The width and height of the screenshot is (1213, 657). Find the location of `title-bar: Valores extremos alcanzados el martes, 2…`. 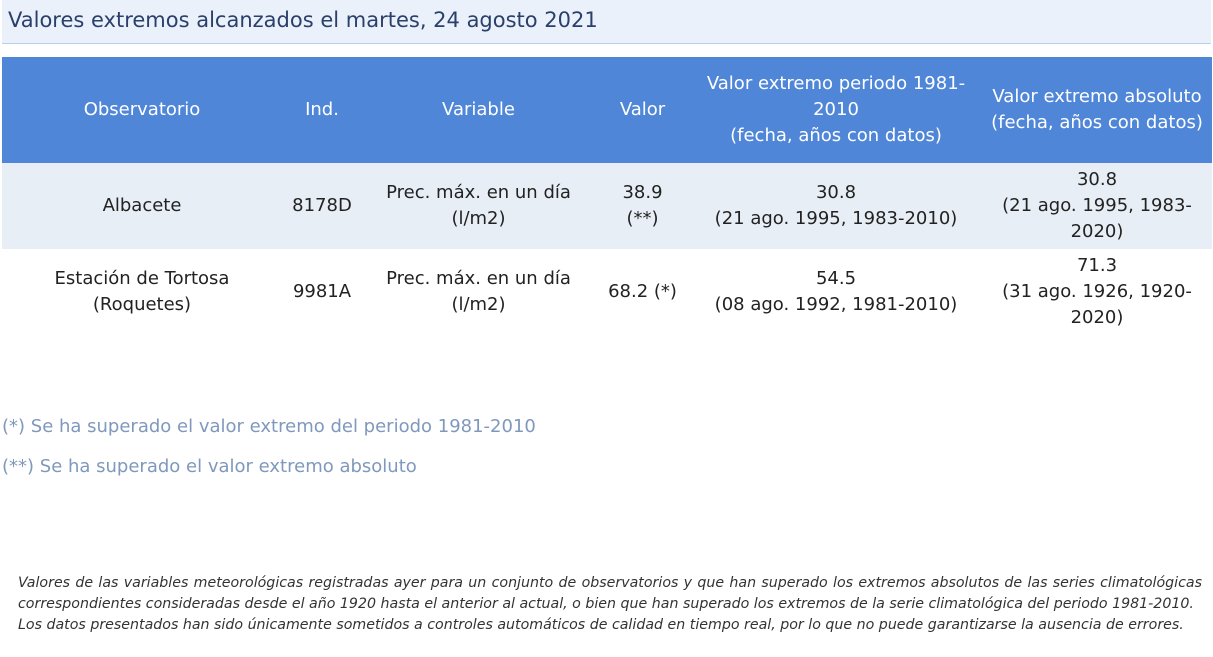

title-bar: Valores extremos alcanzados el martes, 2… is located at coordinates (606, 22).